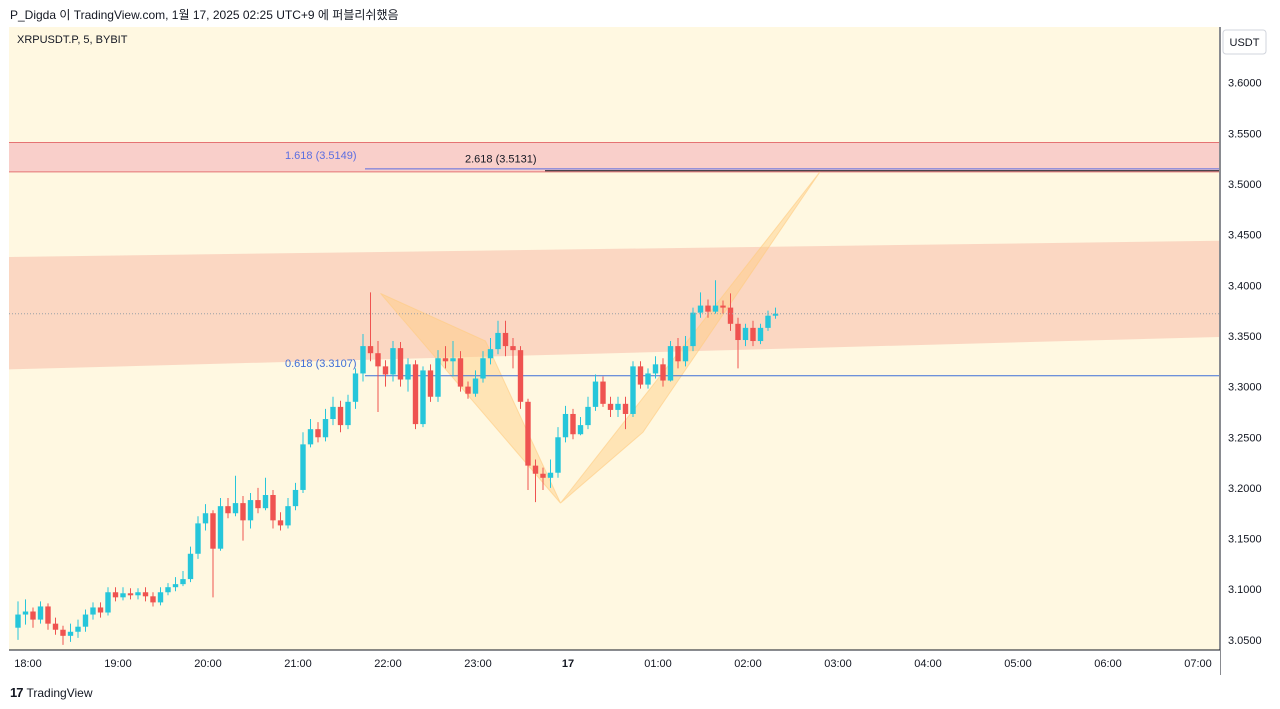 The image size is (1280, 709). I want to click on symbol-label: XRPUSDT.P, 5, BYBIT, so click(72, 40).